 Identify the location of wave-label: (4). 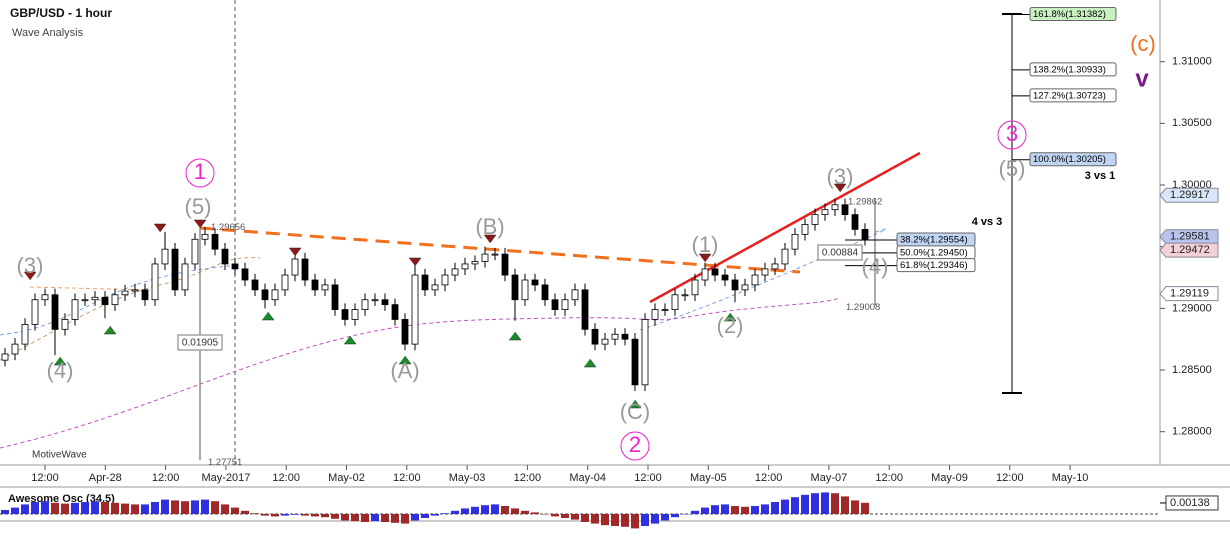
(60, 370).